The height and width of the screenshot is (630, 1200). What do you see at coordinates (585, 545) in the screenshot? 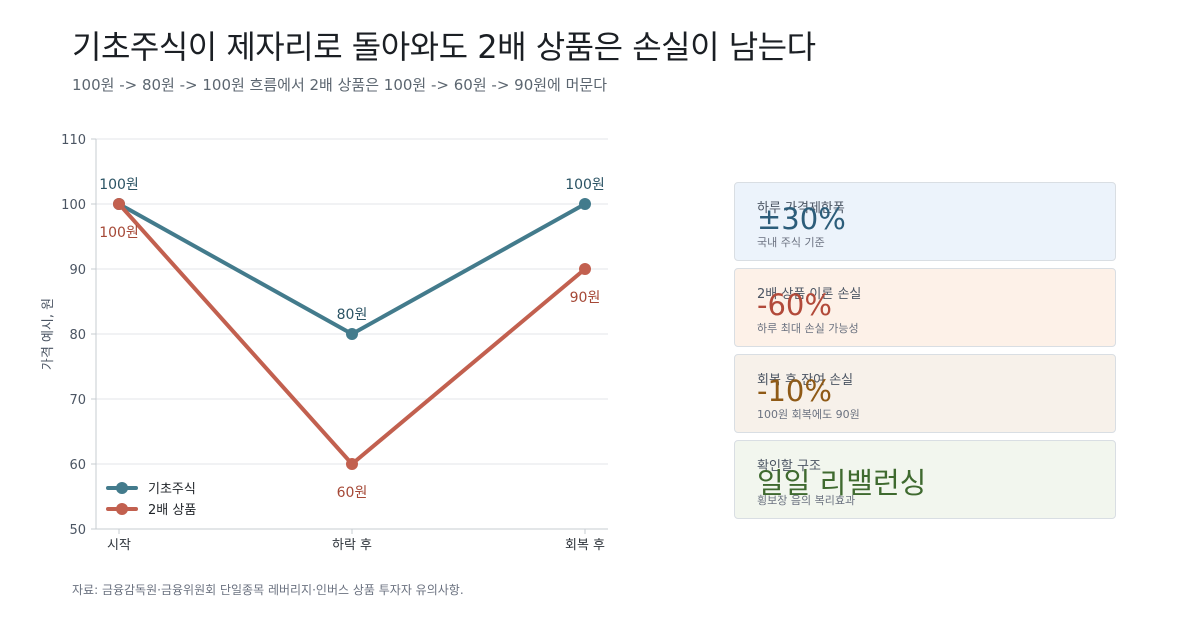
I see `x-tick-label: 회복 후` at bounding box center [585, 545].